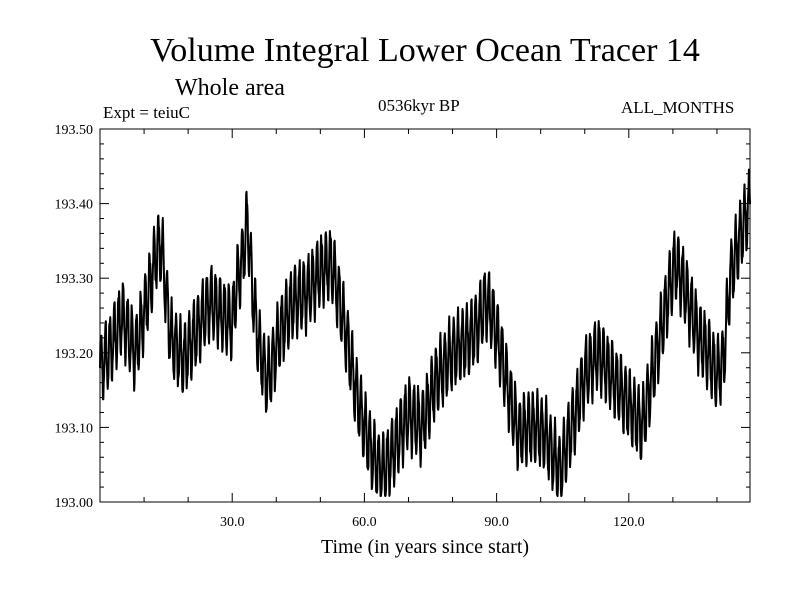 This screenshot has height=600, width=800. I want to click on months-label: ALL_MONTHS, so click(678, 107).